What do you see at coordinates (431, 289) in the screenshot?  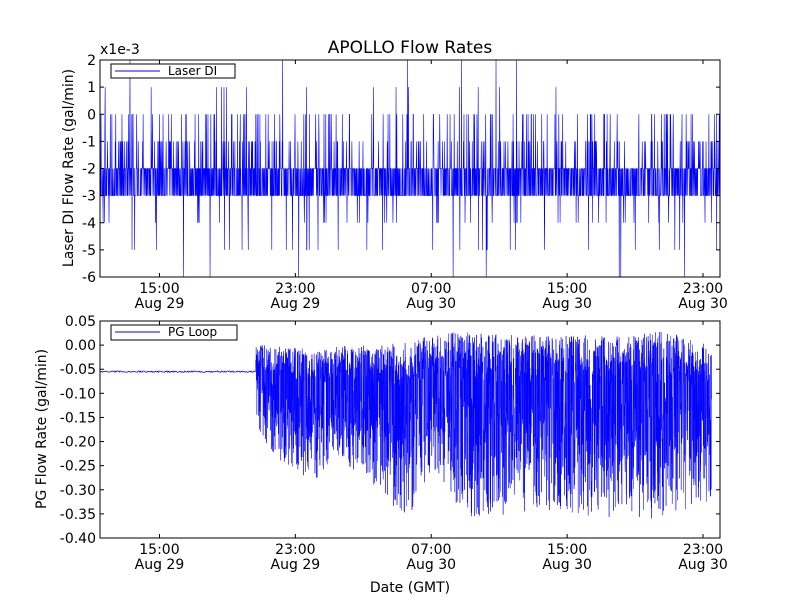 I see `top-x-tick-time-label: 07:00` at bounding box center [431, 289].